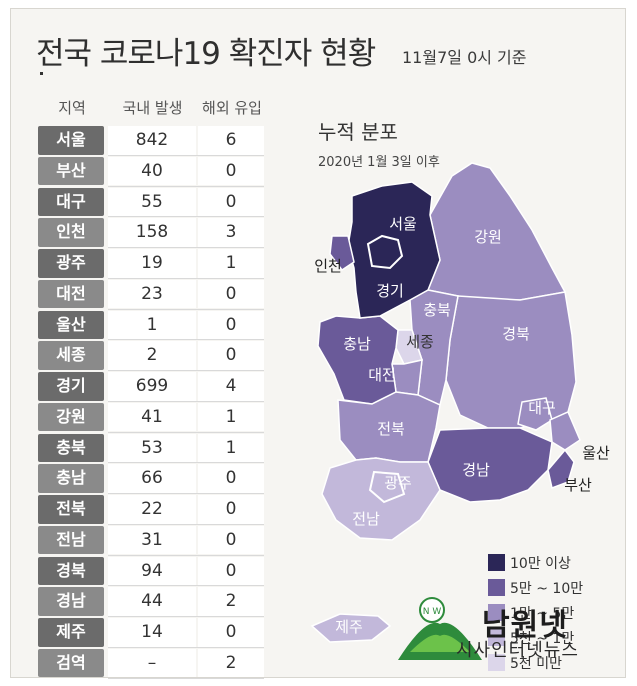 The image size is (637, 686). I want to click on map-subtitle: 2020년 1월 3일 이후, so click(379, 162).